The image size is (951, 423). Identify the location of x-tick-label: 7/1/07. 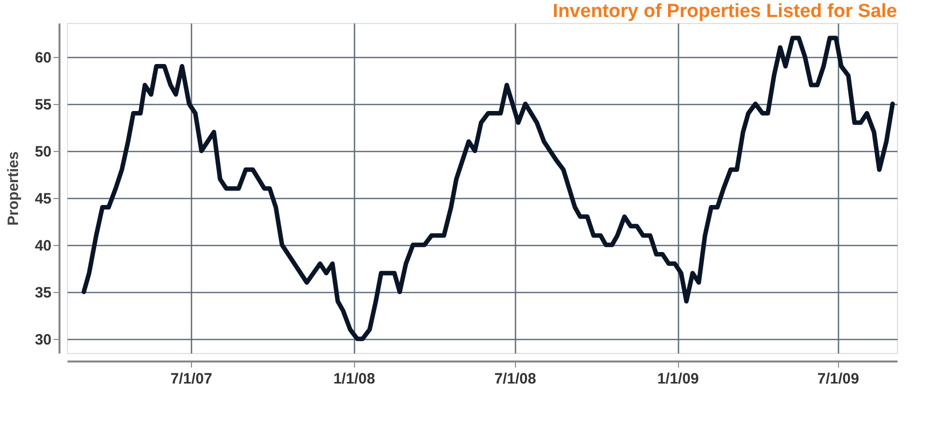
(191, 379).